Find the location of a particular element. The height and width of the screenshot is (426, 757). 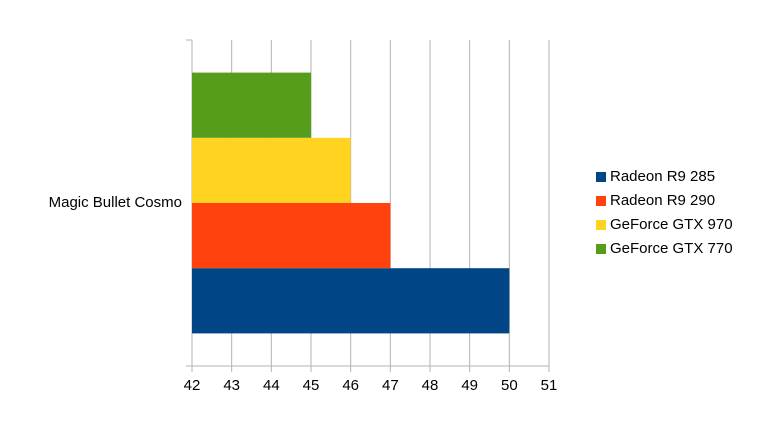

legend-label: Radeon R9 285 is located at coordinates (662, 176).